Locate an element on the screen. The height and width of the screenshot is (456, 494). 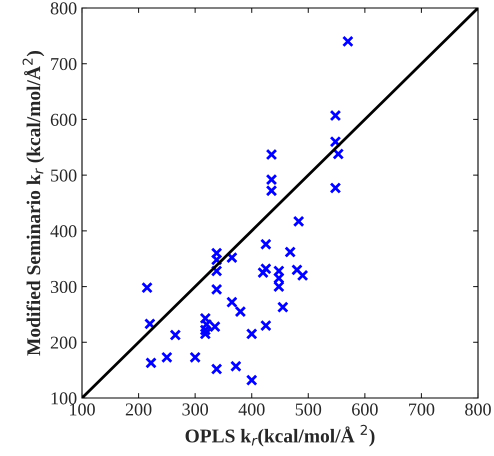
y-tick-label: 200 is located at coordinates (63, 342).